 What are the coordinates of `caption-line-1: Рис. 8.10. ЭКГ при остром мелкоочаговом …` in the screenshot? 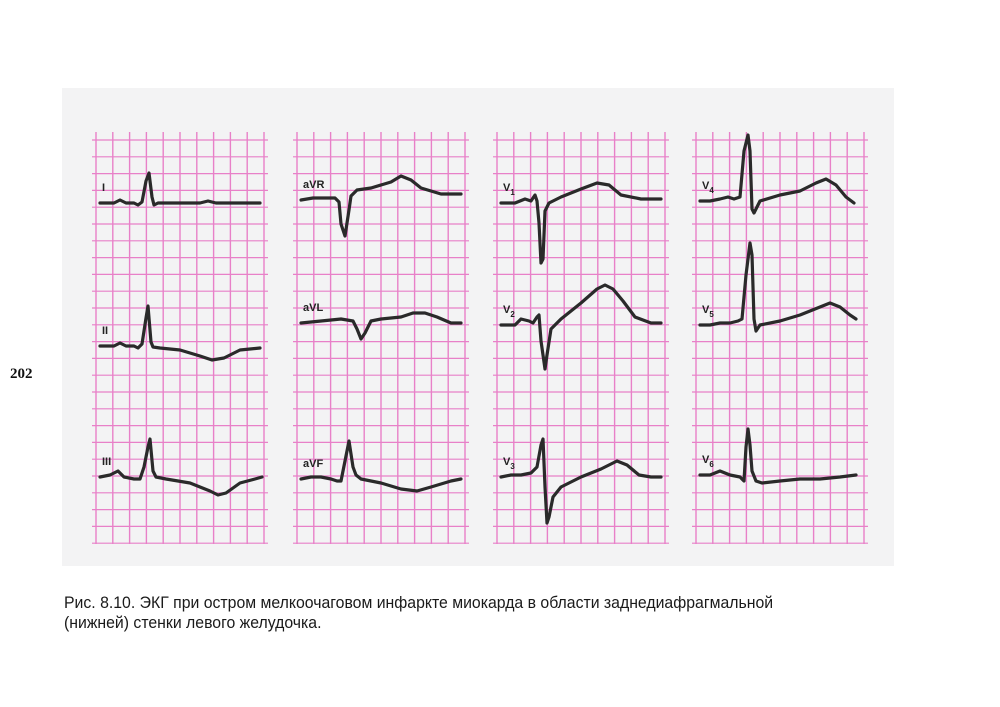 It's located at (419, 602).